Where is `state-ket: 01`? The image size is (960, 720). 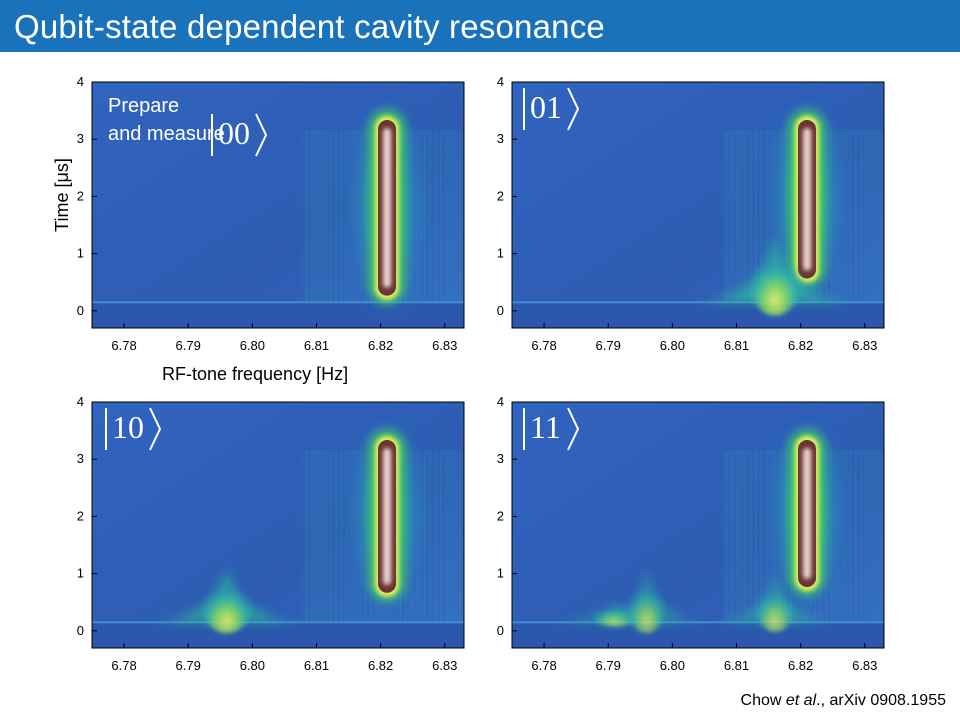 state-ket: 01 is located at coordinates (551, 109).